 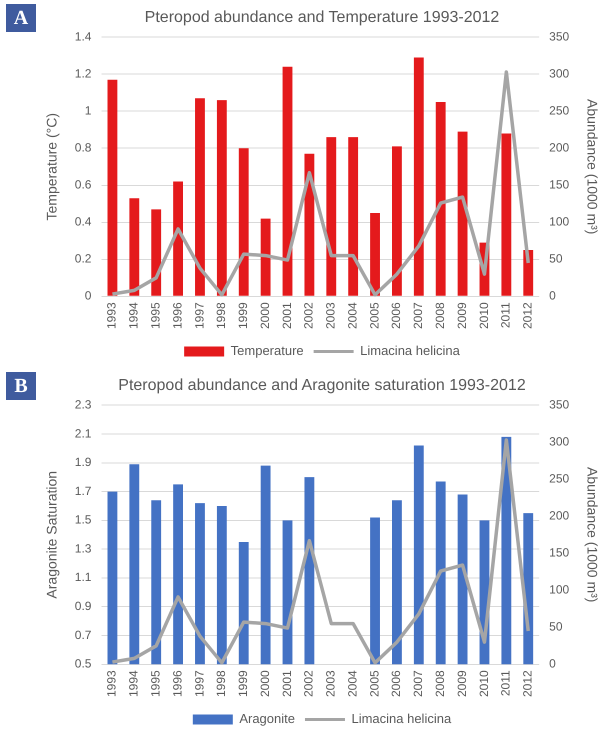 I want to click on x-tick-label: 1996, so click(x=177, y=316).